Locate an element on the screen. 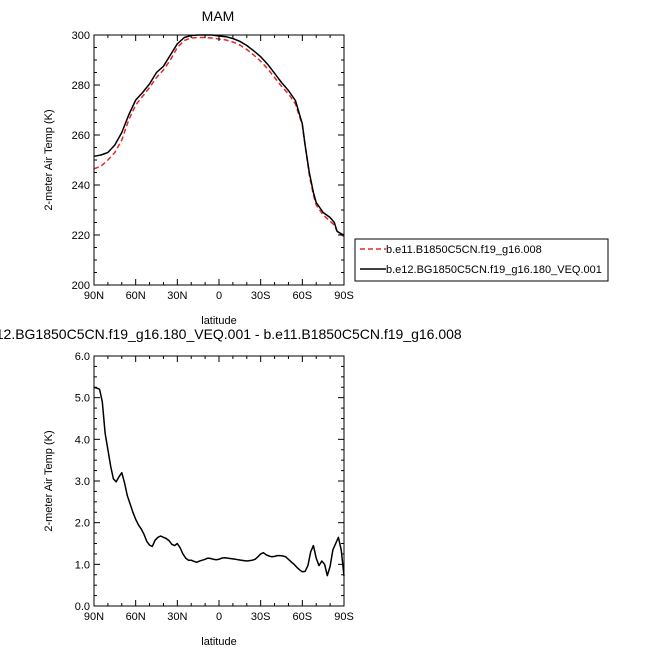  y-tick-label: 2.0 is located at coordinates (82, 524).